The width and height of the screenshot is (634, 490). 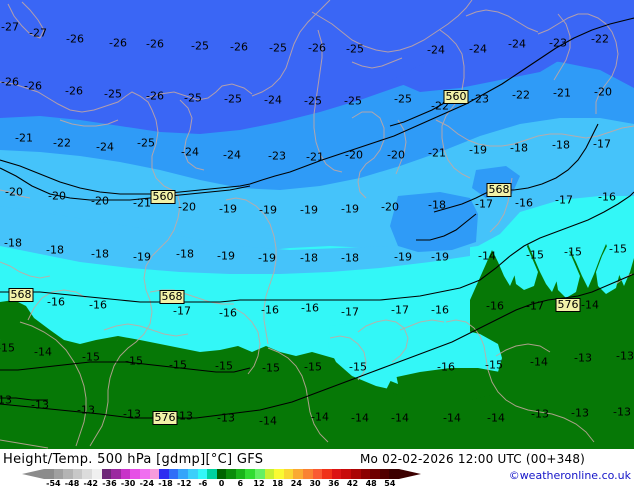 I want to click on color-scale-tick: 0, so click(x=221, y=483).